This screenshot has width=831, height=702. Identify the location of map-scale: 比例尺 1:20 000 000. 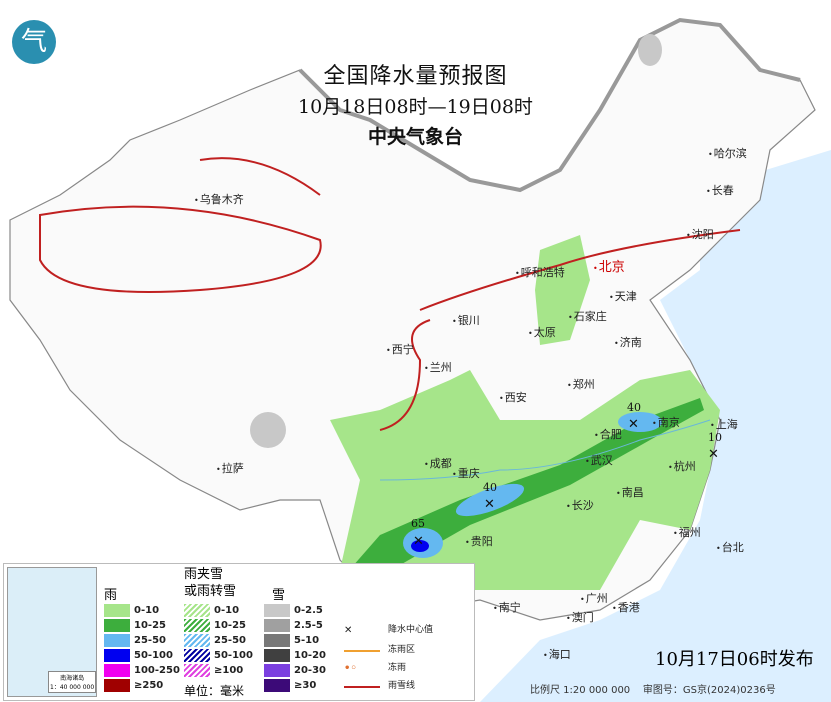
(580, 690).